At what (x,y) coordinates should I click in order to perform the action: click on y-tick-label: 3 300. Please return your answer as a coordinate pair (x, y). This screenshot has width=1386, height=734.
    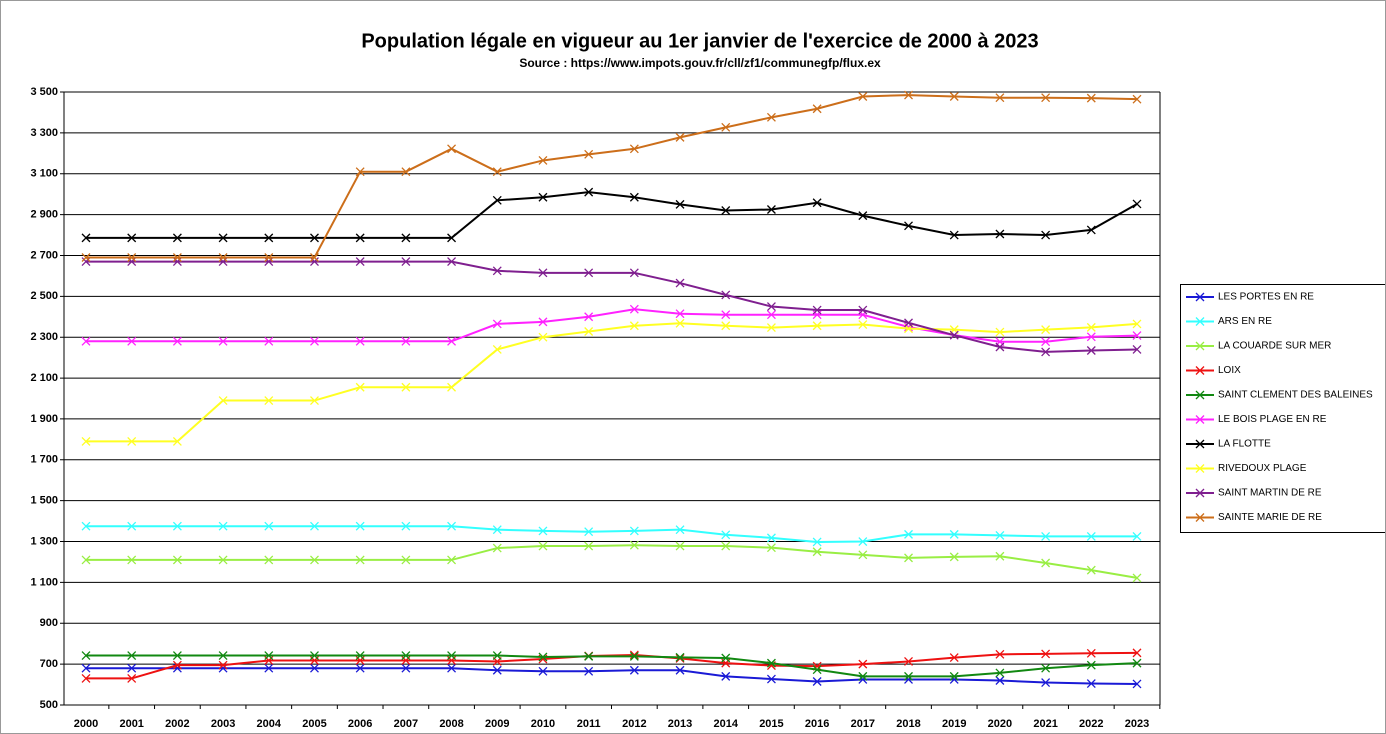
    Looking at the image, I should click on (44, 133).